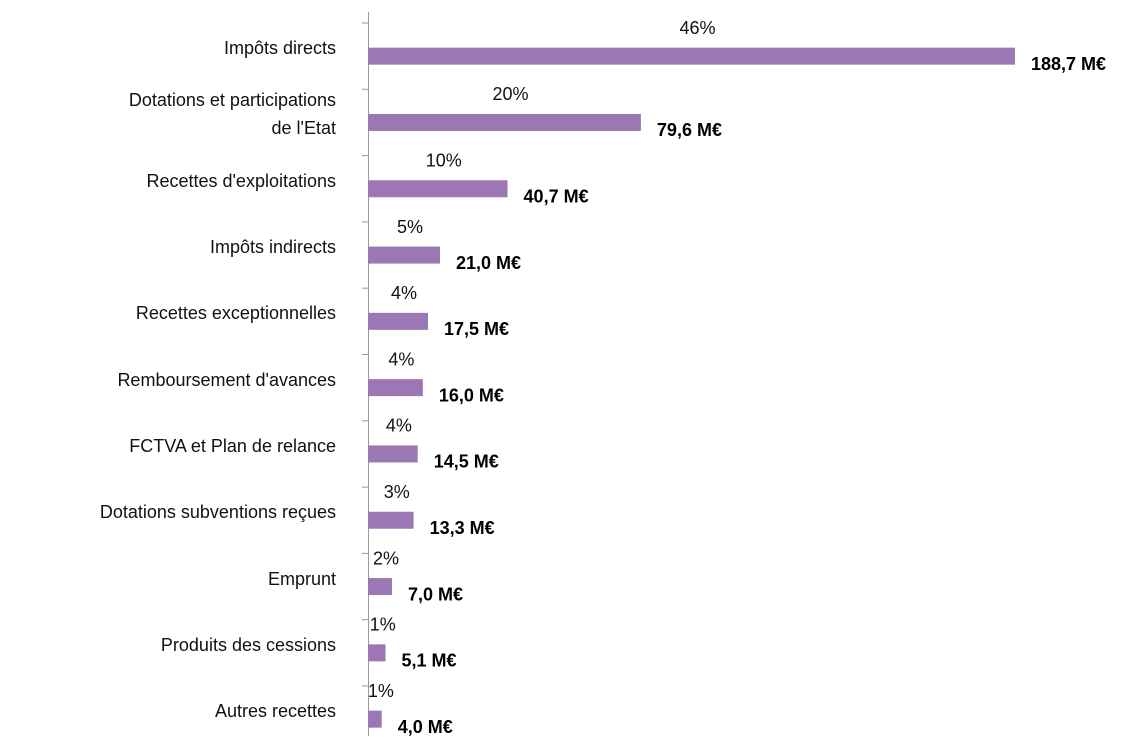 This screenshot has height=737, width=1138. What do you see at coordinates (488, 263) in the screenshot?
I see `value-label: 21,0 M€` at bounding box center [488, 263].